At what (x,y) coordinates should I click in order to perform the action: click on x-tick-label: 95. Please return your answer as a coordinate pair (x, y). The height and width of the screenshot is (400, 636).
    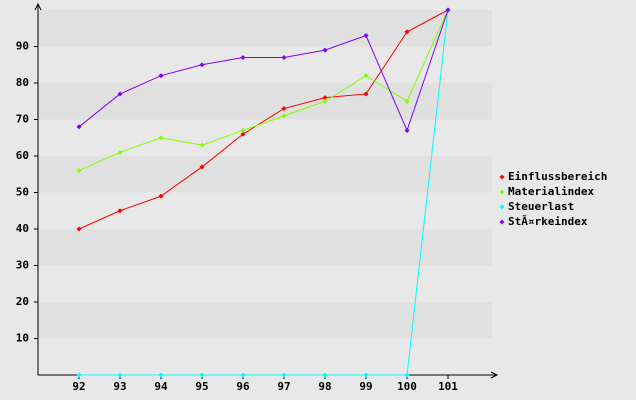
    Looking at the image, I should click on (201, 386).